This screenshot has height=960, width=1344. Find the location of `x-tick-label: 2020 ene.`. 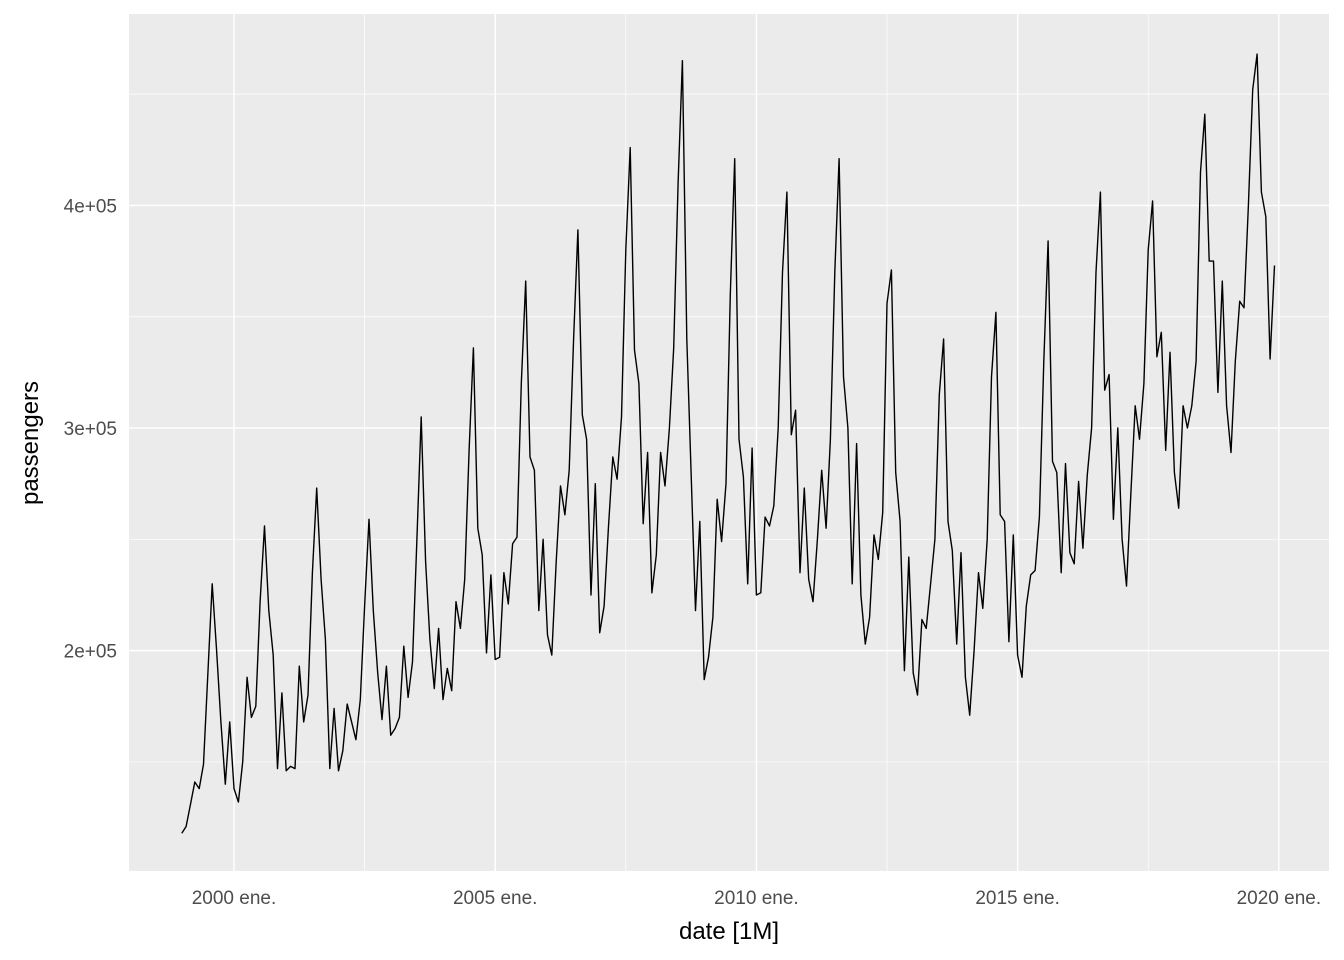

x-tick-label: 2020 ene. is located at coordinates (1279, 898).